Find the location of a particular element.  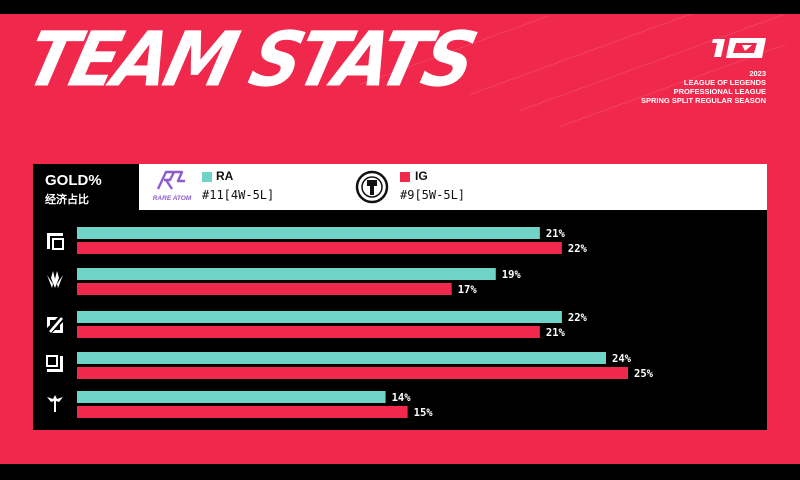

ig-value-bot: 25% is located at coordinates (644, 374).